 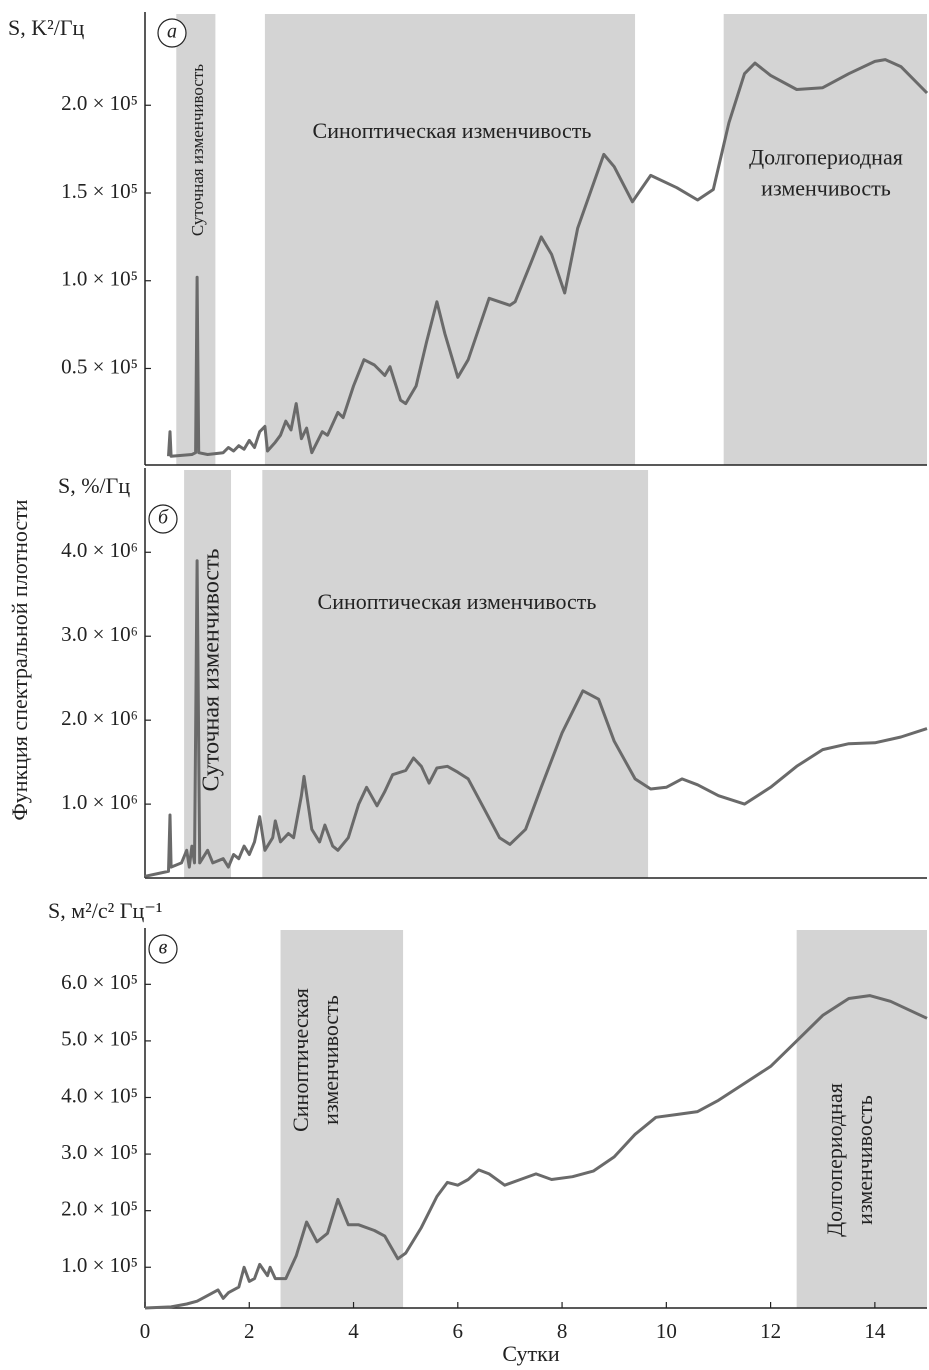 What do you see at coordinates (666, 1331) in the screenshot?
I see `x-tick-label: 10` at bounding box center [666, 1331].